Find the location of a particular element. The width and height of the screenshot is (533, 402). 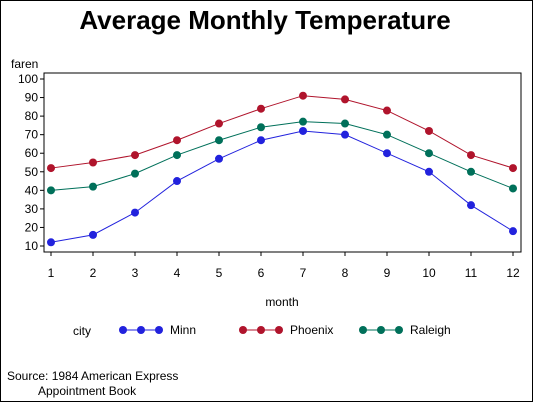

x-tick-label: 7 is located at coordinates (303, 273).